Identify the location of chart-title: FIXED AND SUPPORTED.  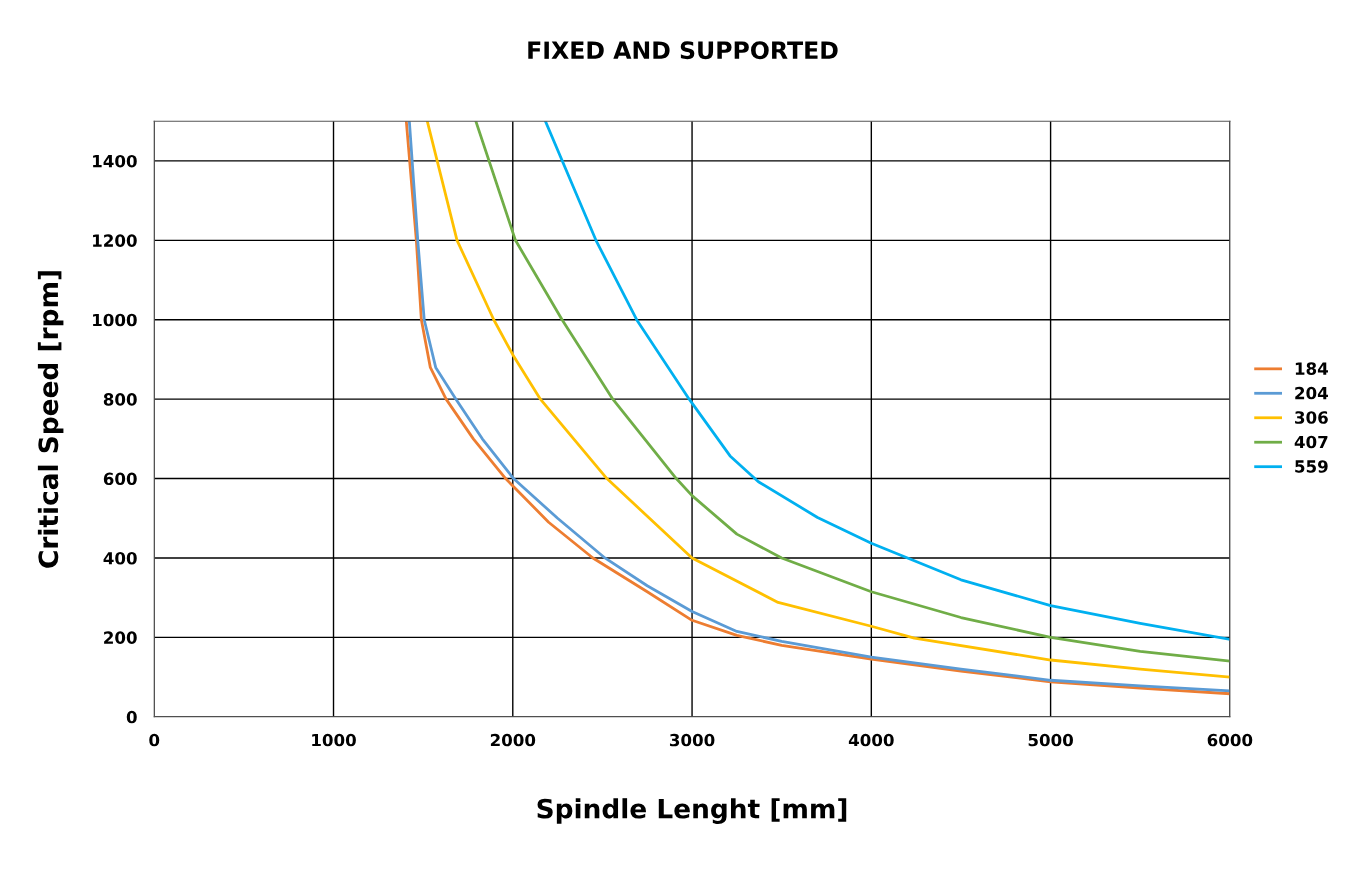
(683, 50).